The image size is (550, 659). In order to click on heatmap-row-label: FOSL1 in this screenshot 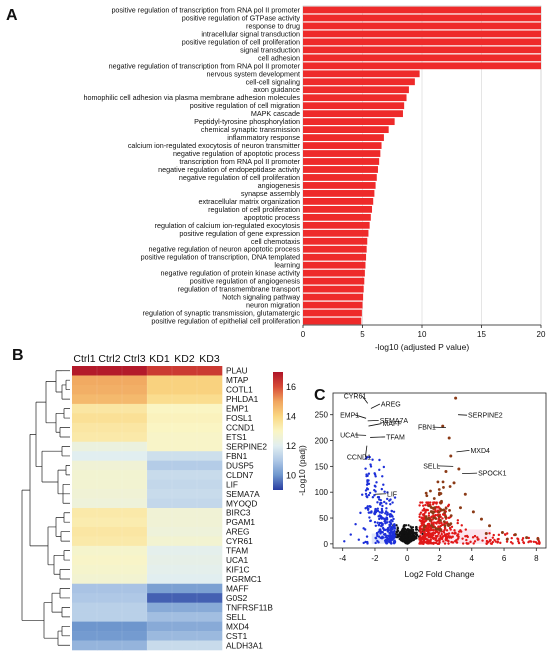, I will do `click(239, 418)`.